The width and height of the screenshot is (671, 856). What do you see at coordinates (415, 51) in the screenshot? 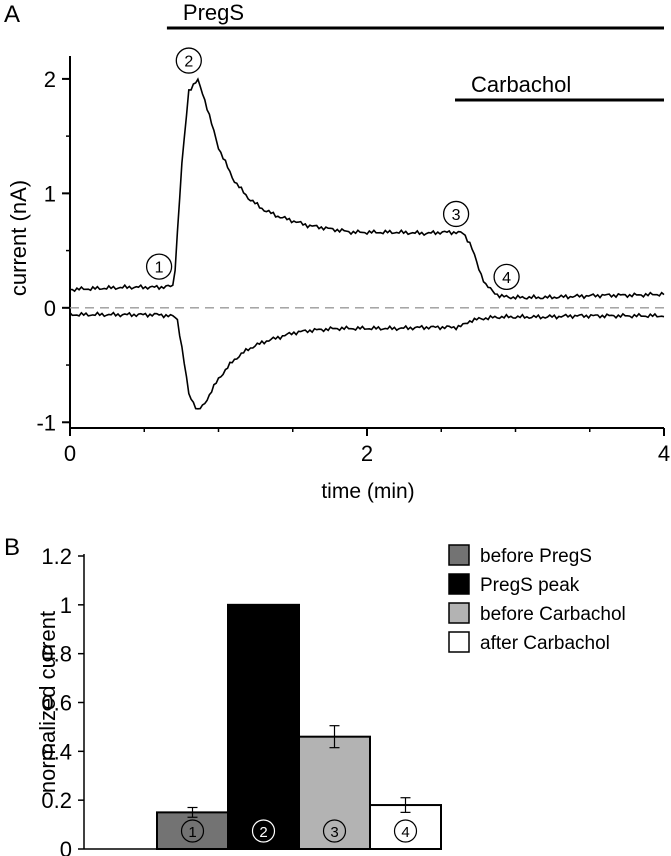
I see `application-bars: PregS Carbachol` at bounding box center [415, 51].